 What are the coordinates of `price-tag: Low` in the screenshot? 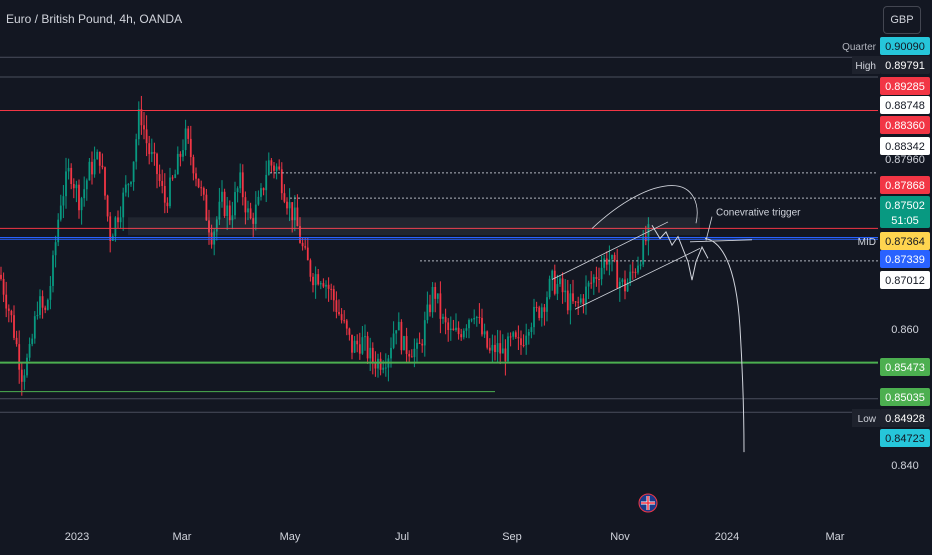 It's located at (867, 419).